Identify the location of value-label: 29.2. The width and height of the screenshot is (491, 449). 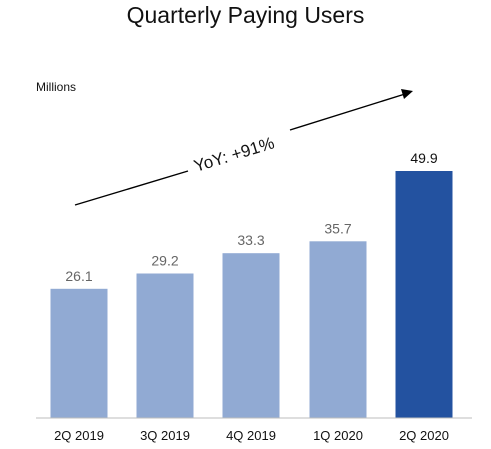
(164, 261).